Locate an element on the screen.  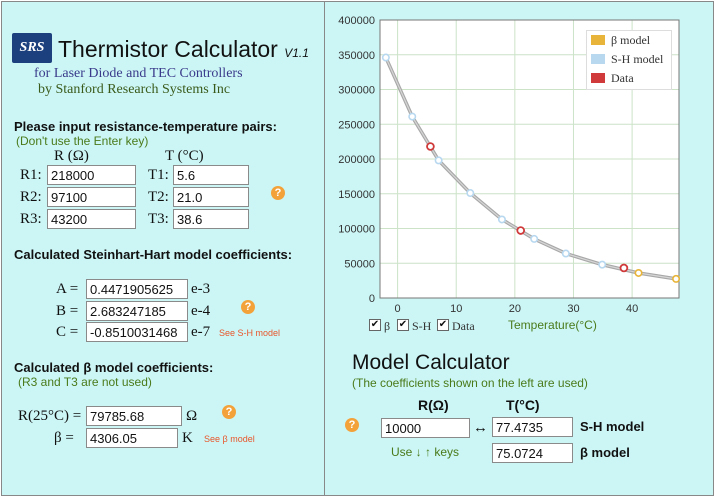
x-axis-title: Temperature(°C) is located at coordinates (552, 325).